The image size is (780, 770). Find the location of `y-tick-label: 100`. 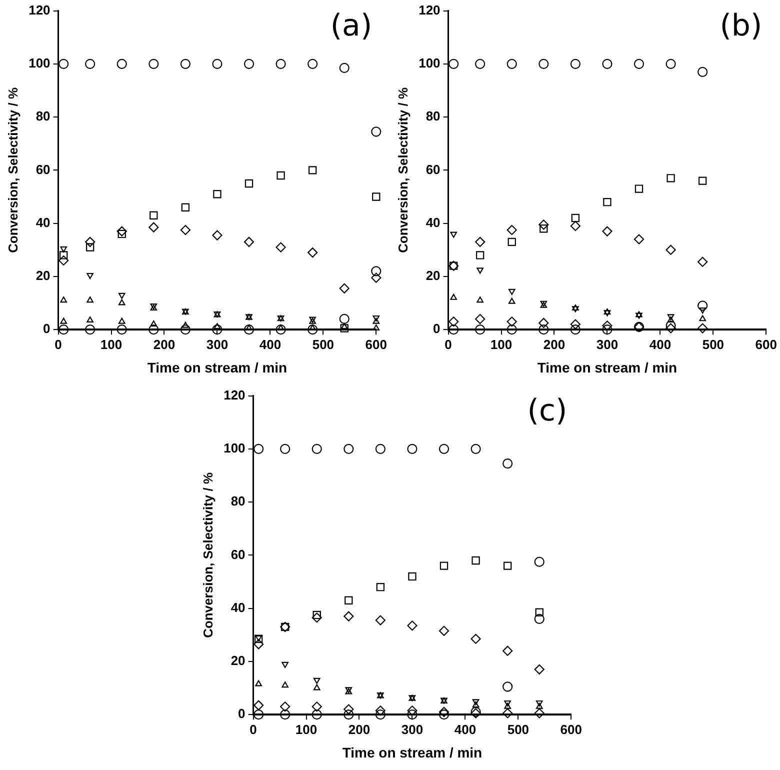

y-tick-label: 100 is located at coordinates (39, 63).